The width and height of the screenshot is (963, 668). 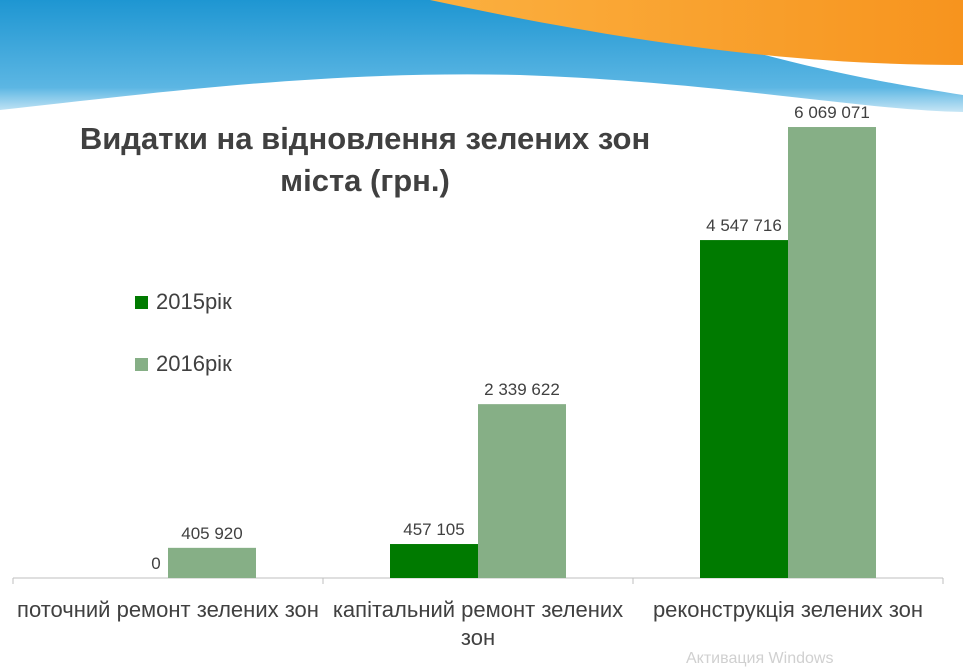 I want to click on legend-label-2016: 2016рік, so click(x=194, y=363).